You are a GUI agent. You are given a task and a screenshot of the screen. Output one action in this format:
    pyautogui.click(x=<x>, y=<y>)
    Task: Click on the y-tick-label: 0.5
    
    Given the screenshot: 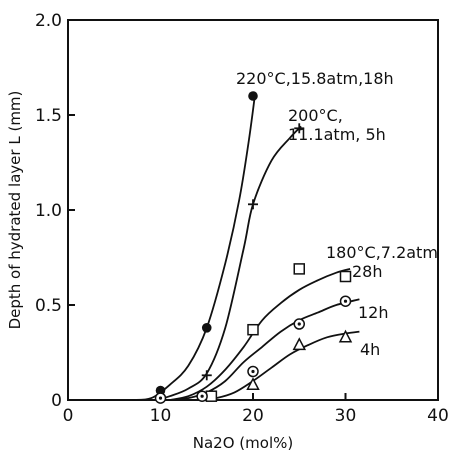 What is the action you would take?
    pyautogui.click(x=48, y=306)
    